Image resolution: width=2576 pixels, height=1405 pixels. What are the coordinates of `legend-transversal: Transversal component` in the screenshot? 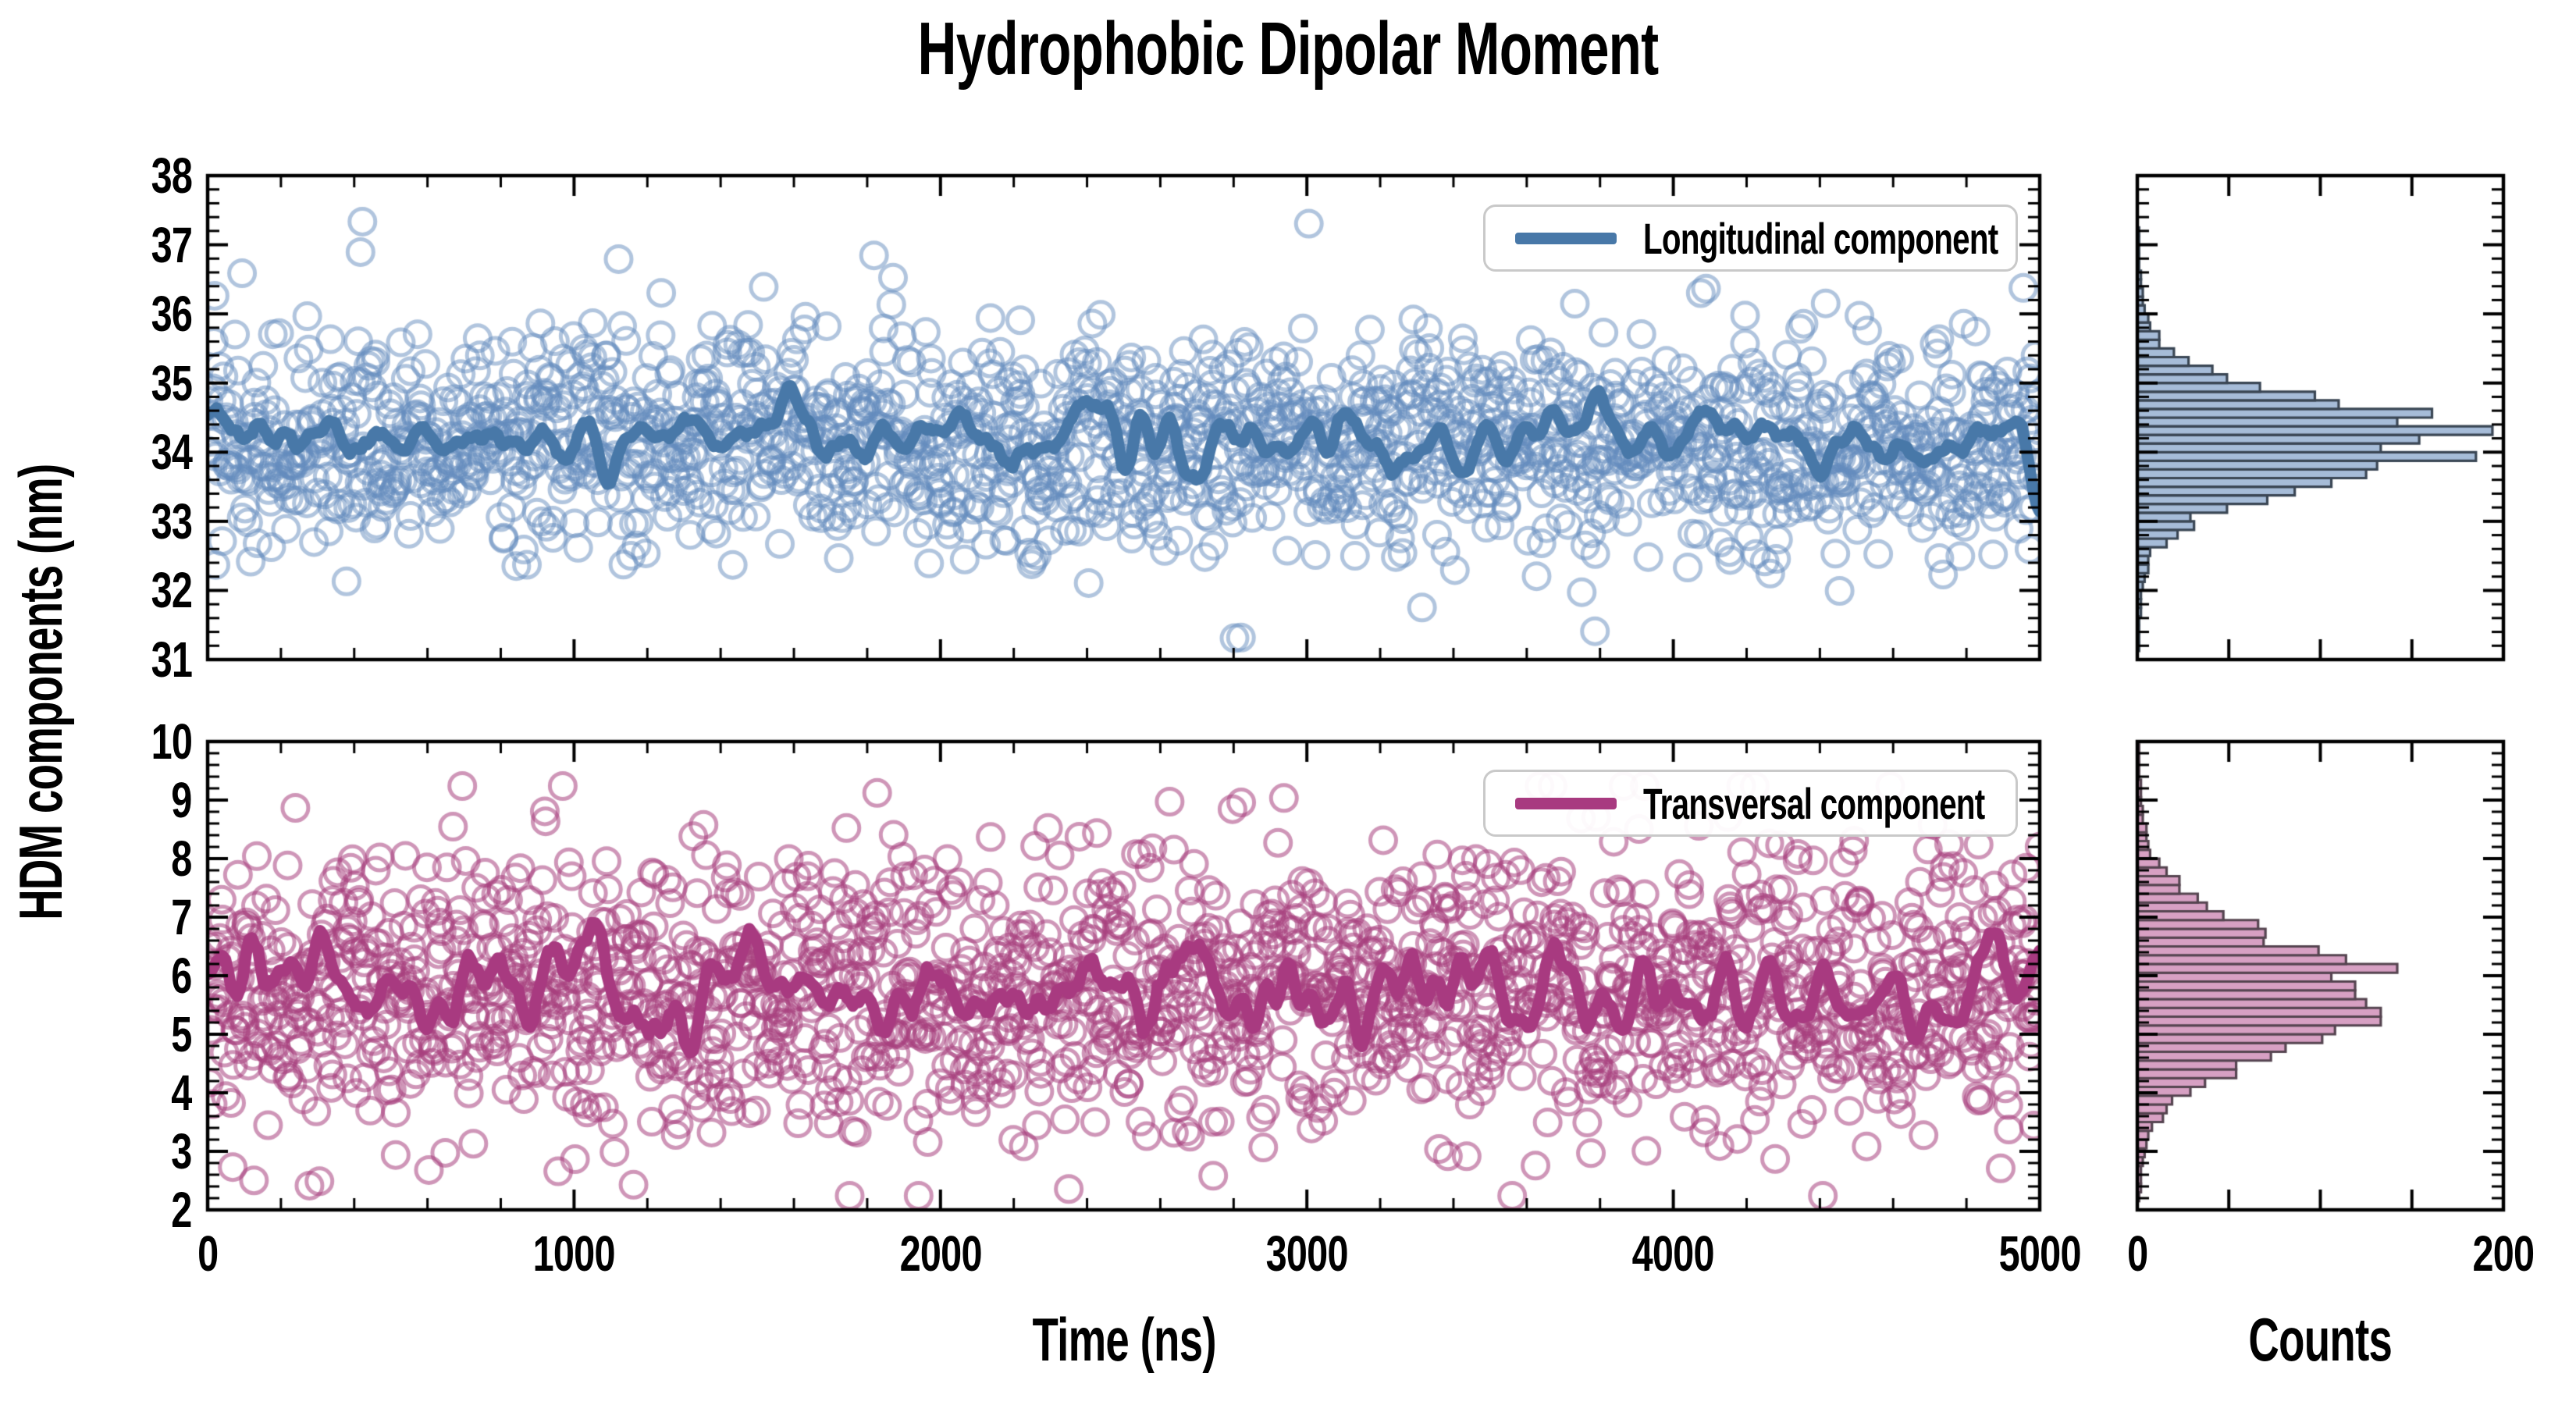 It's located at (1750, 804).